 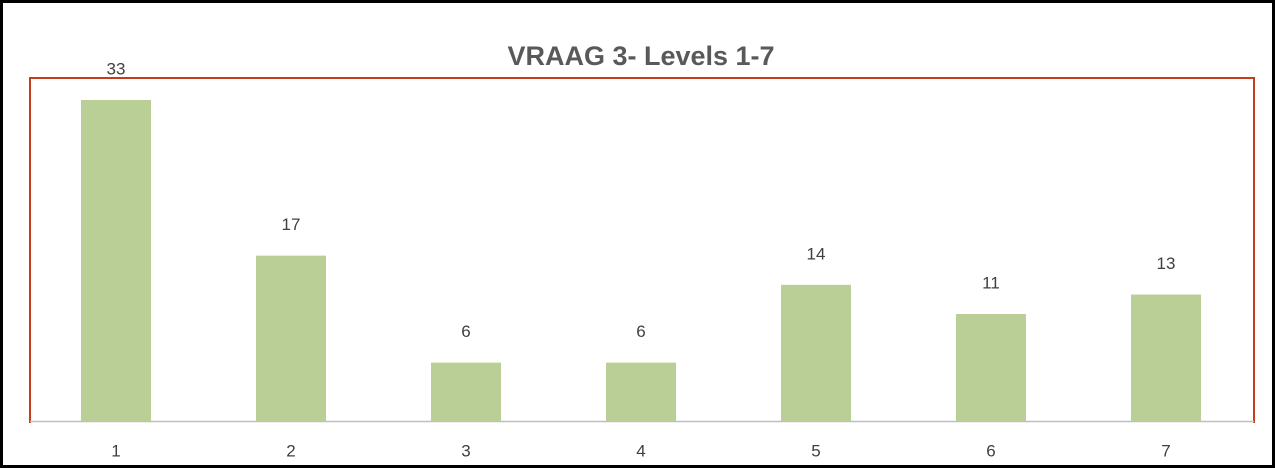 What do you see at coordinates (640, 450) in the screenshot?
I see `x-tick-label: 4` at bounding box center [640, 450].